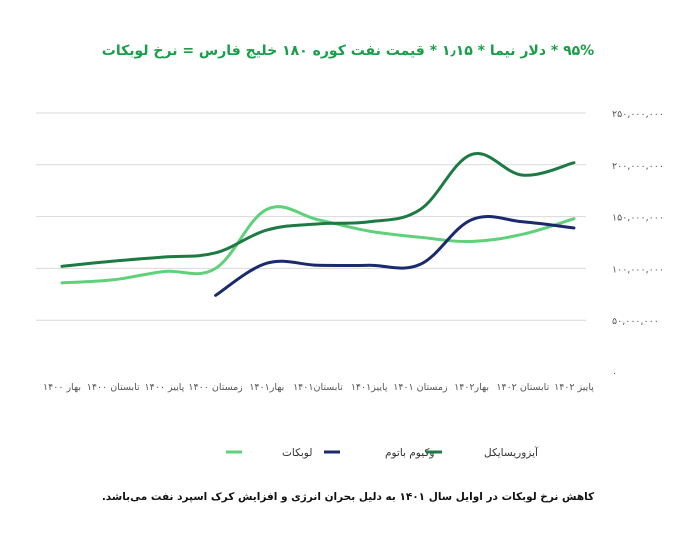 This screenshot has height=533, width=696. Describe the element at coordinates (471, 387) in the screenshot. I see `x-tick-label: بهار۱۴۰۲` at that location.